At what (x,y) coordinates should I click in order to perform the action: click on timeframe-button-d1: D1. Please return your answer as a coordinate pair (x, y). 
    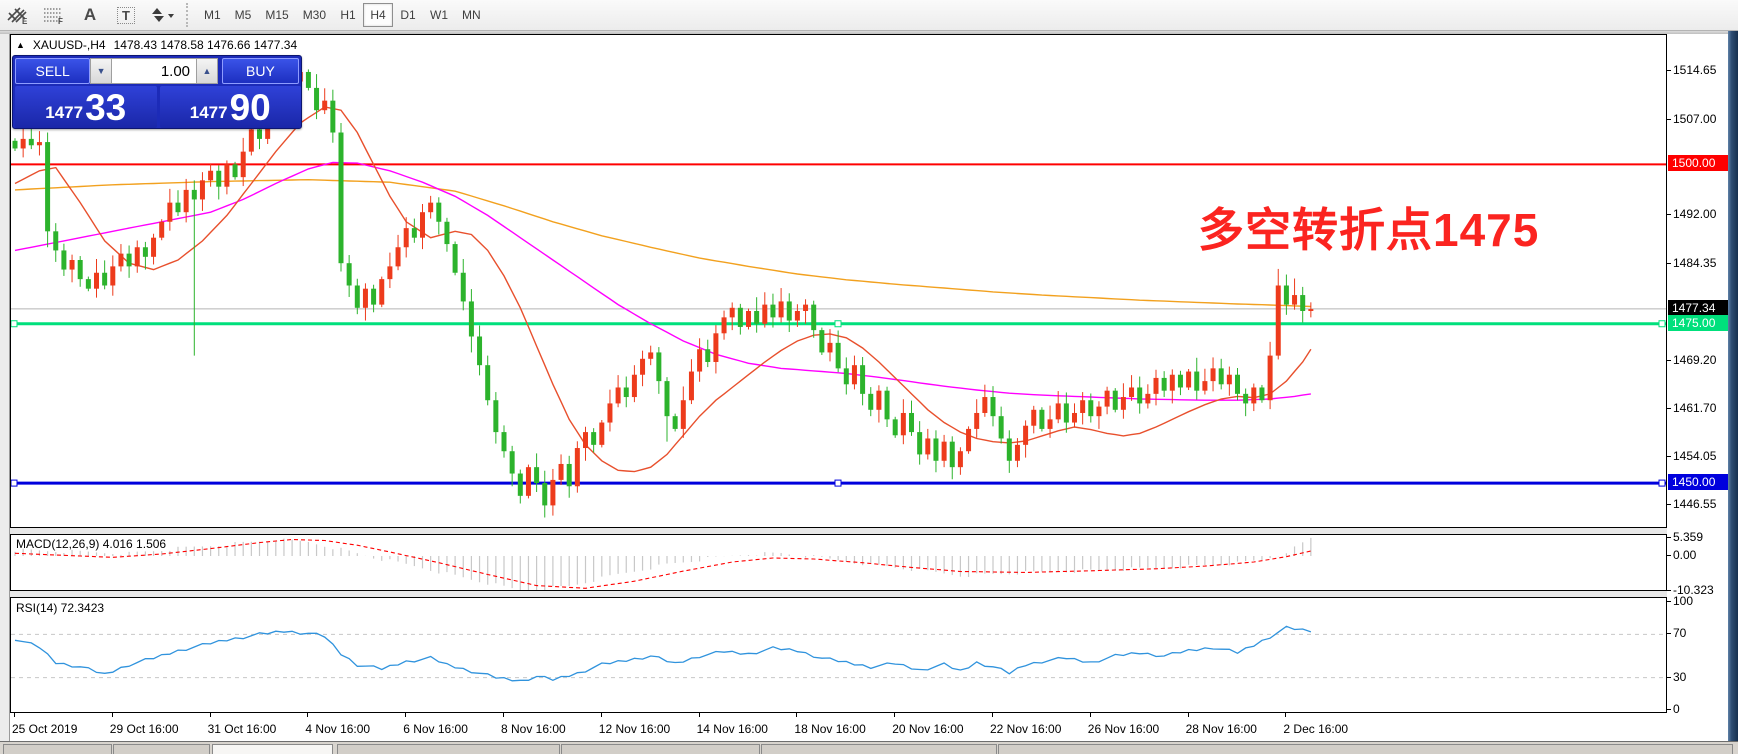
    Looking at the image, I should click on (408, 15).